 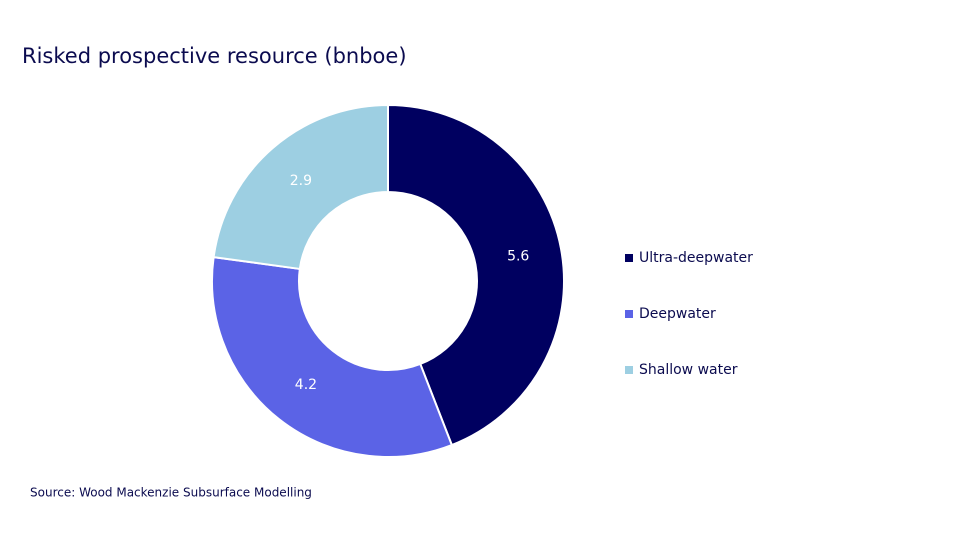 What do you see at coordinates (696, 258) in the screenshot?
I see `legend-label: Ultra-deepwater` at bounding box center [696, 258].